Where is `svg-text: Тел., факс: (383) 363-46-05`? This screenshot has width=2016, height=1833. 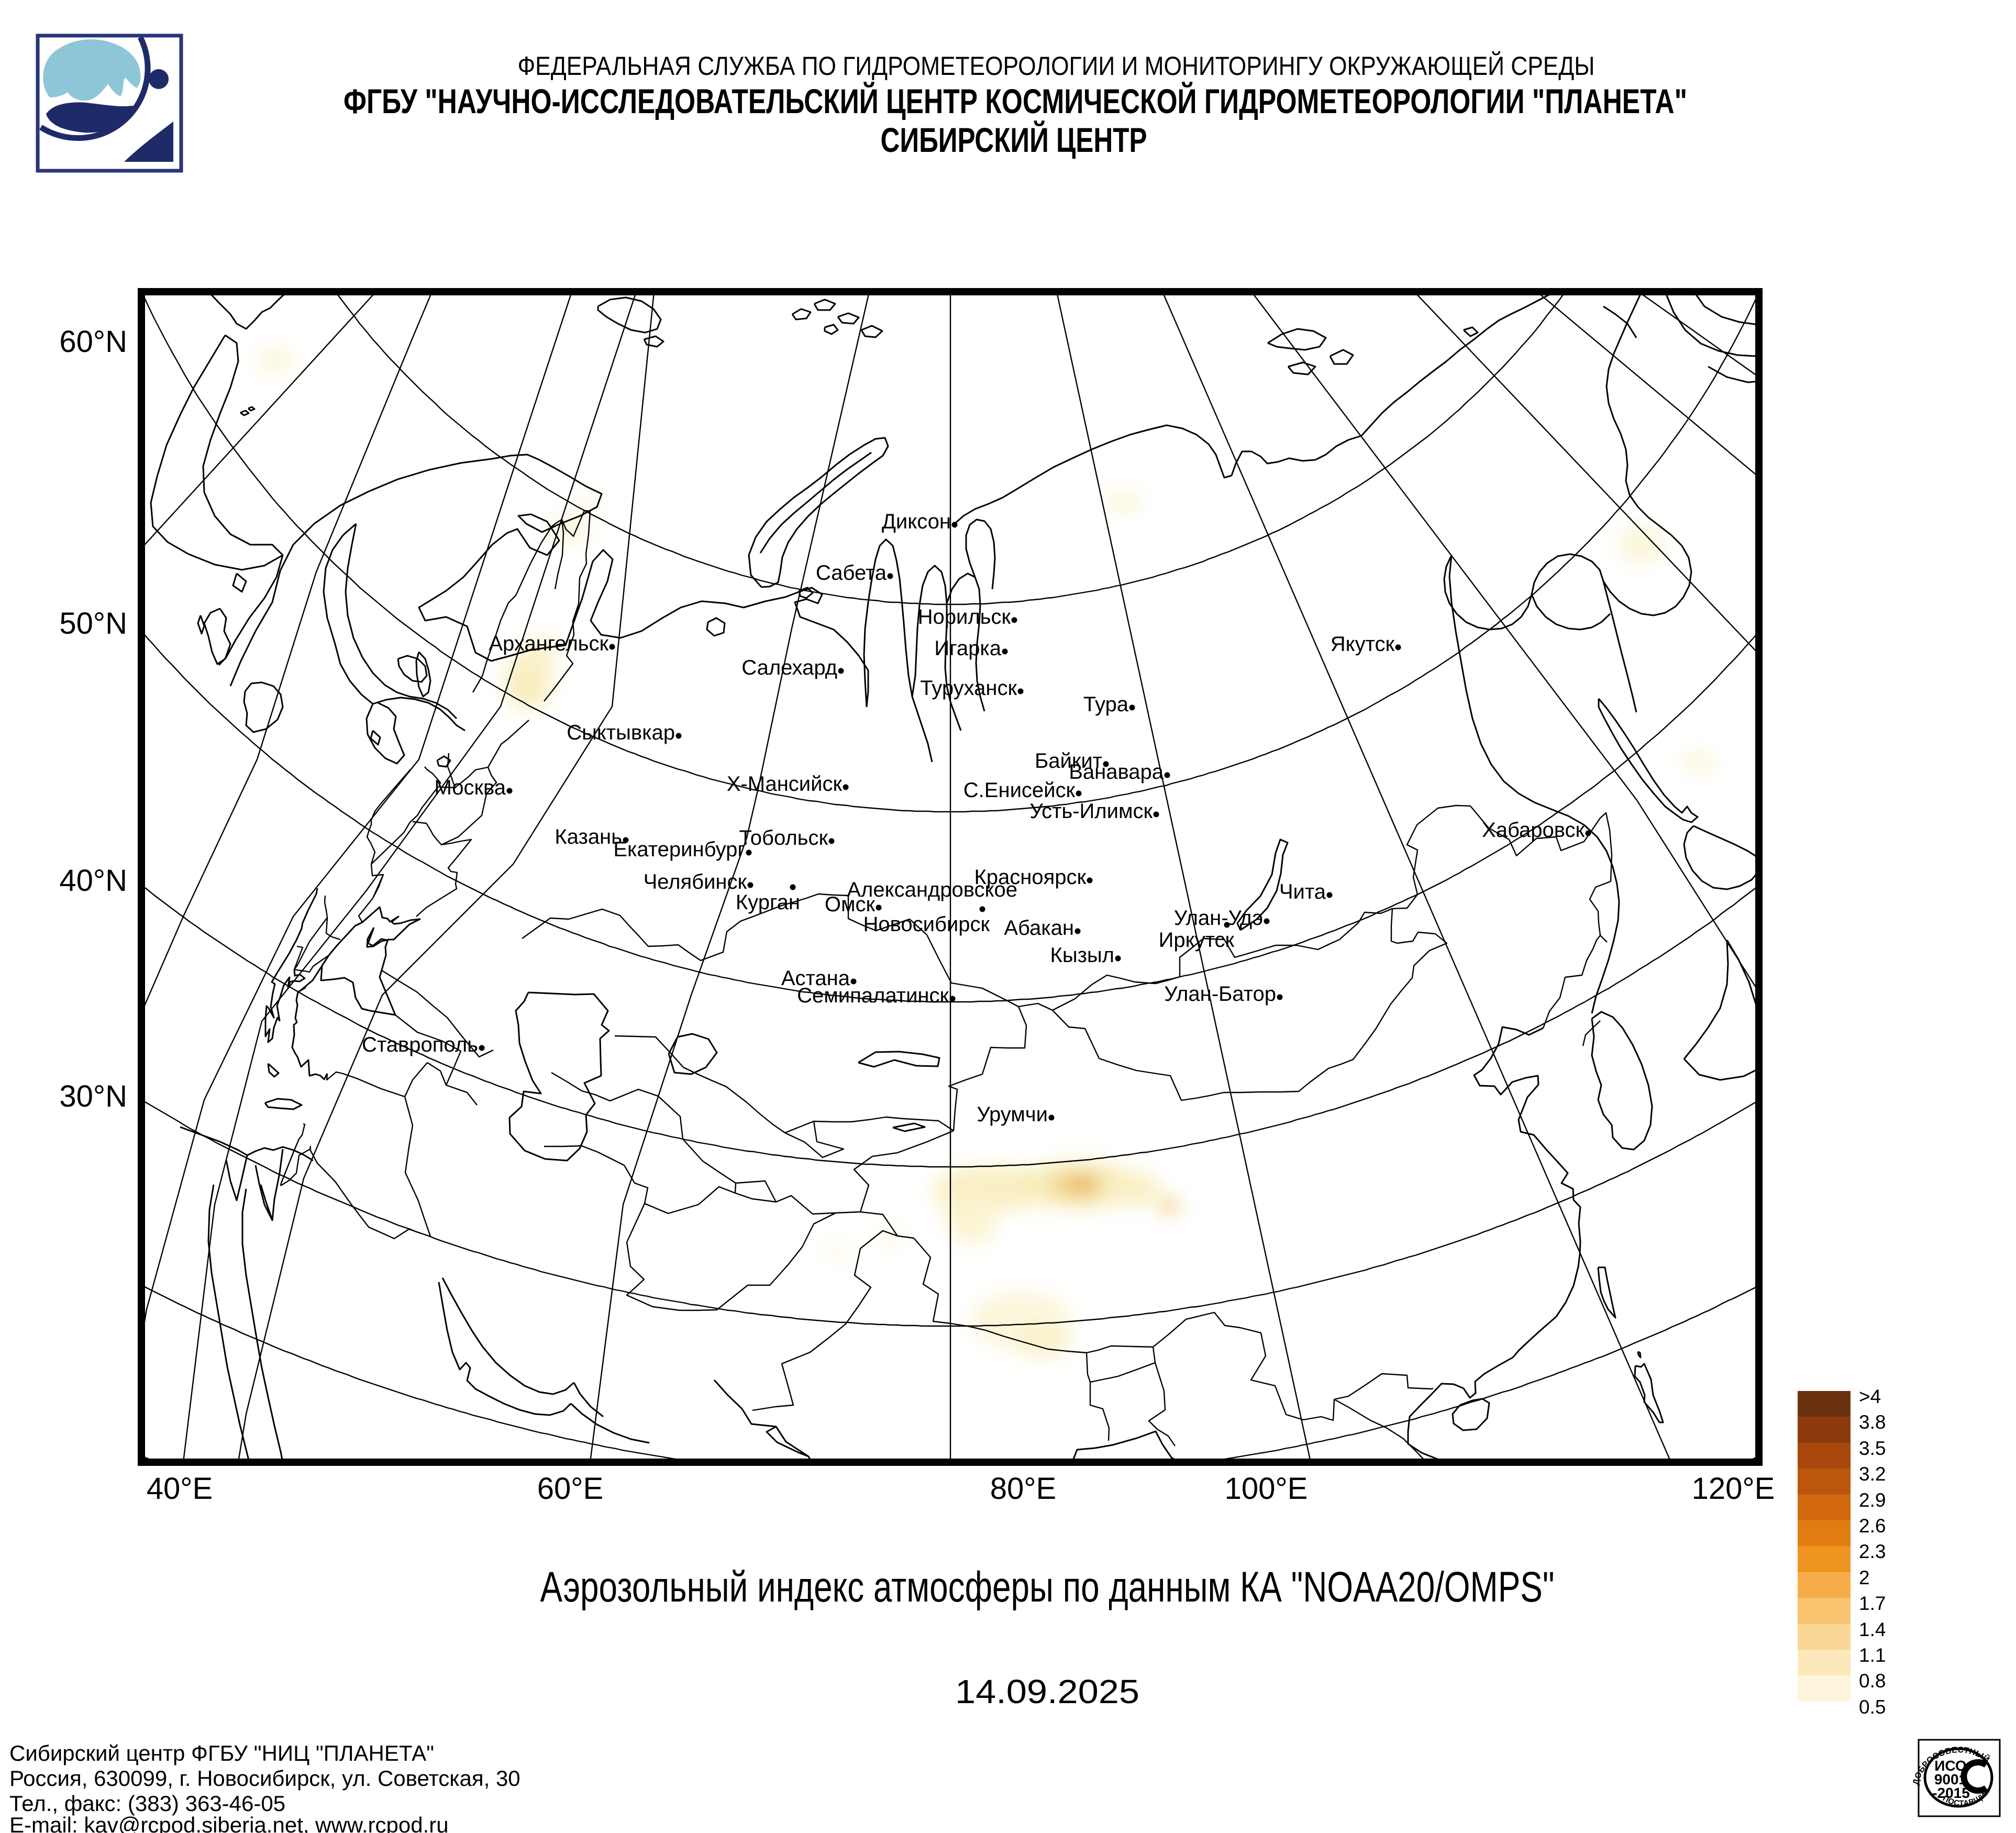
svg-text: Тел., факс: (383) 363-46-05 is located at coordinates (147, 1803).